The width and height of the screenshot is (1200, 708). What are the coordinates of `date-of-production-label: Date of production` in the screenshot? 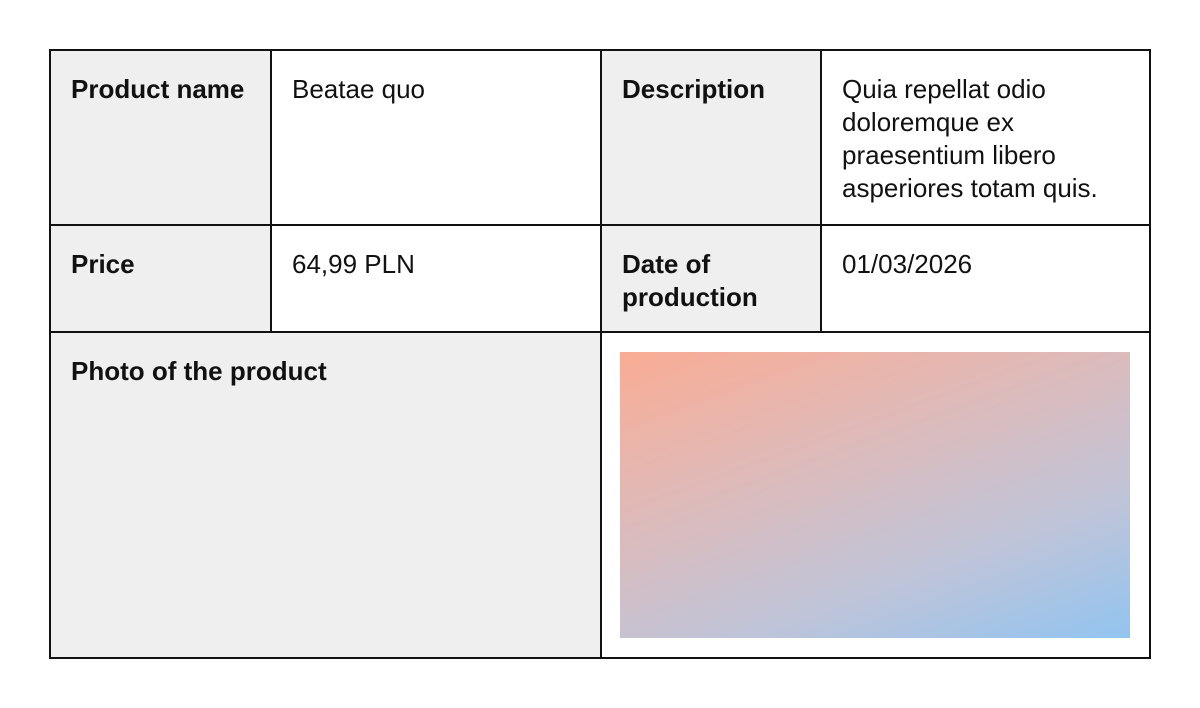 It's located at (711, 278).